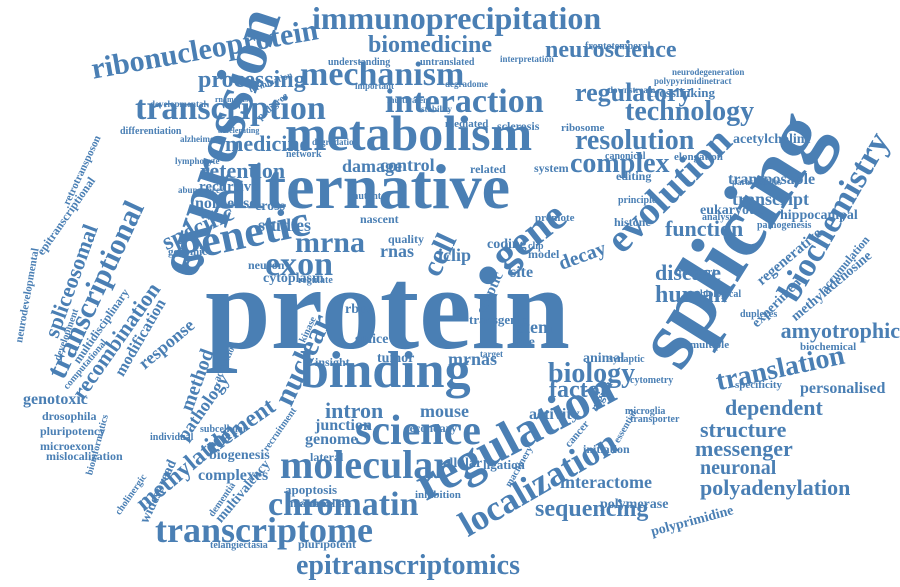 This screenshot has width=900, height=587. What do you see at coordinates (632, 222) in the screenshot?
I see `cloud-word-histone: histone` at bounding box center [632, 222].